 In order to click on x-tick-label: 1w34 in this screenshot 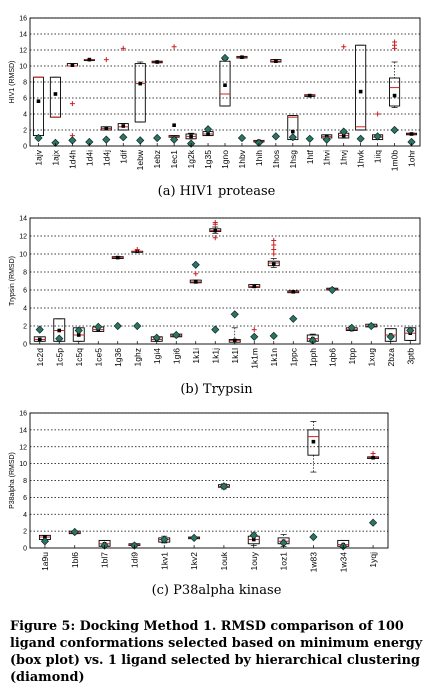, I will do `click(343, 562)`.